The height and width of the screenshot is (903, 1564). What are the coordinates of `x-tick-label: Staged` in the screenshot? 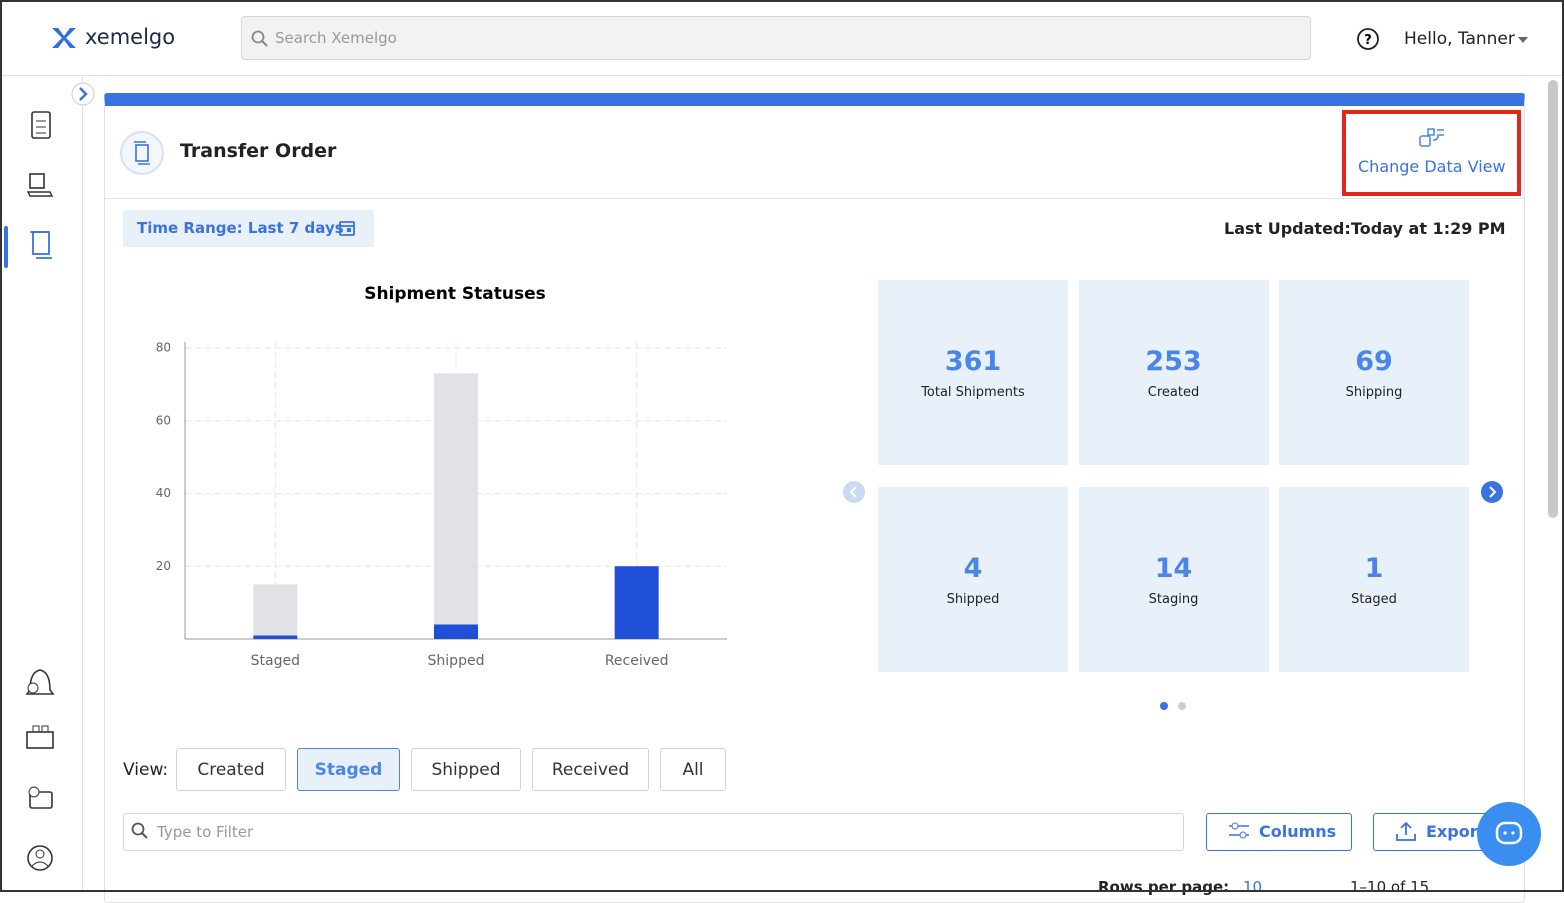 It's located at (275, 661).